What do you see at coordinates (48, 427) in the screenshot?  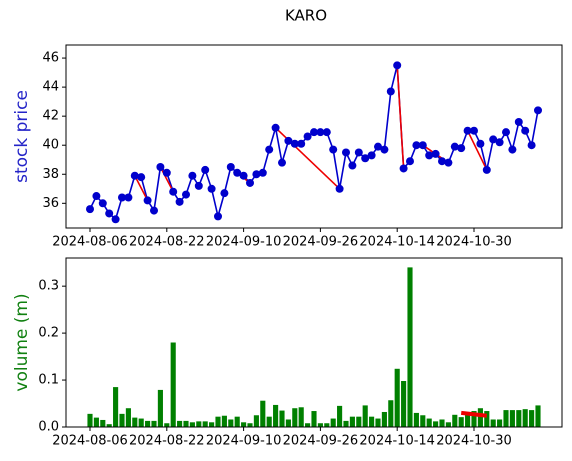 I see `y-tick-label: 0.0` at bounding box center [48, 427].